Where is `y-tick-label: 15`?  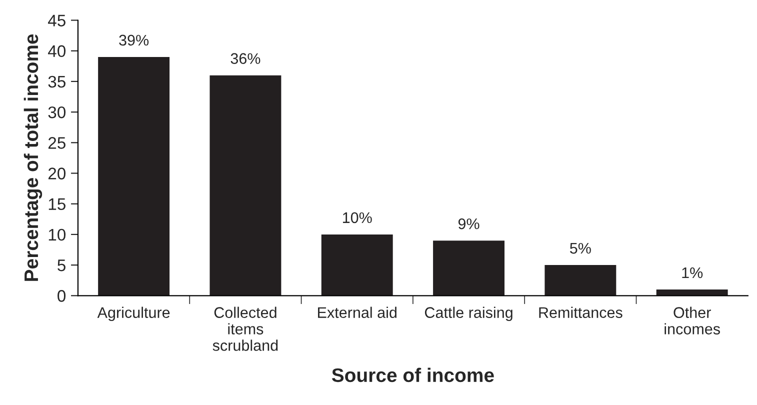 y-tick-label: 15 is located at coordinates (57, 204).